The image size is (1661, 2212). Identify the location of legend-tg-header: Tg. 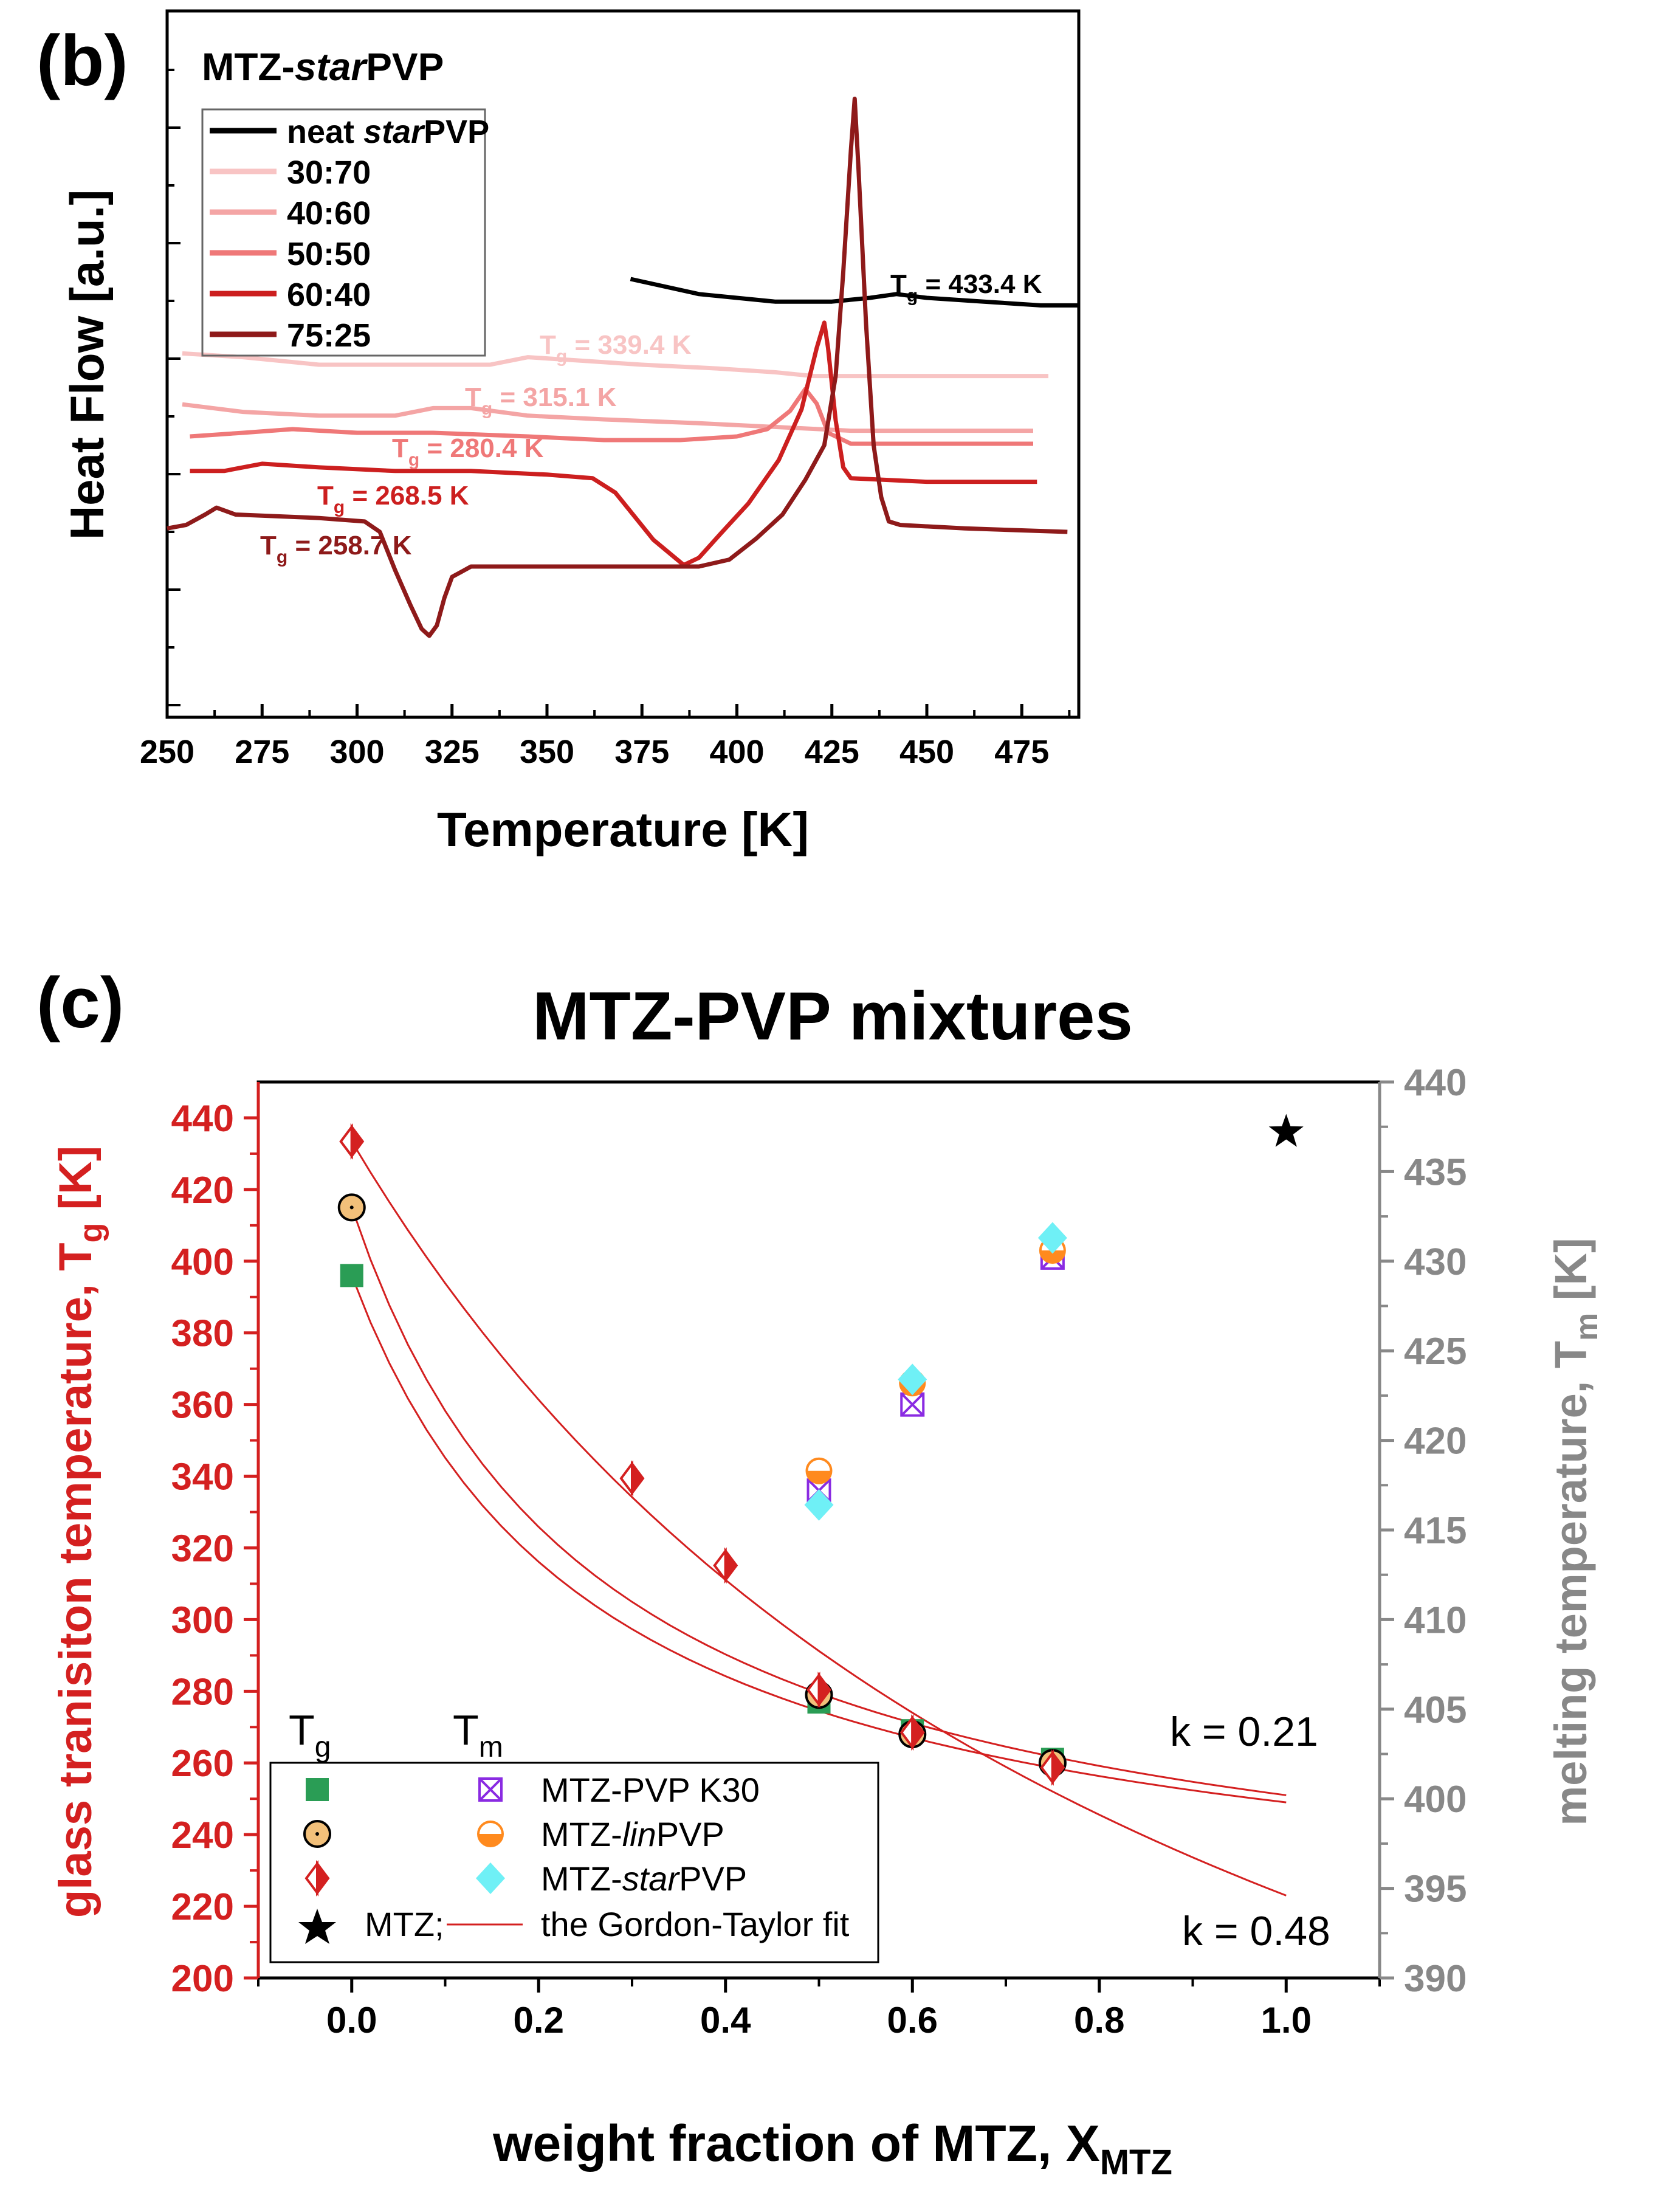
(310, 1734).